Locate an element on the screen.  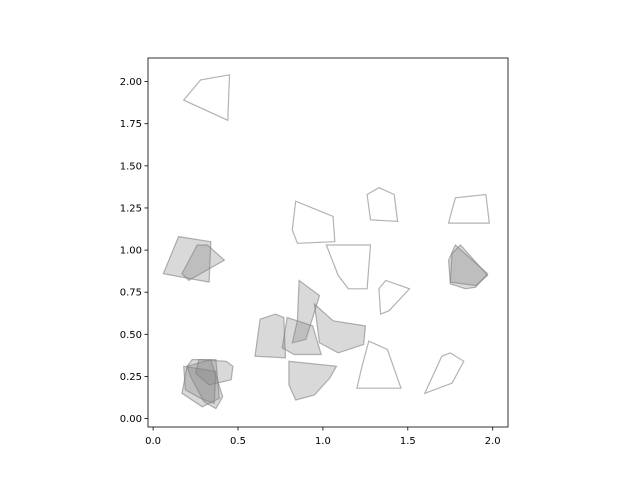
y-tick-label: 1.25 is located at coordinates (131, 208).